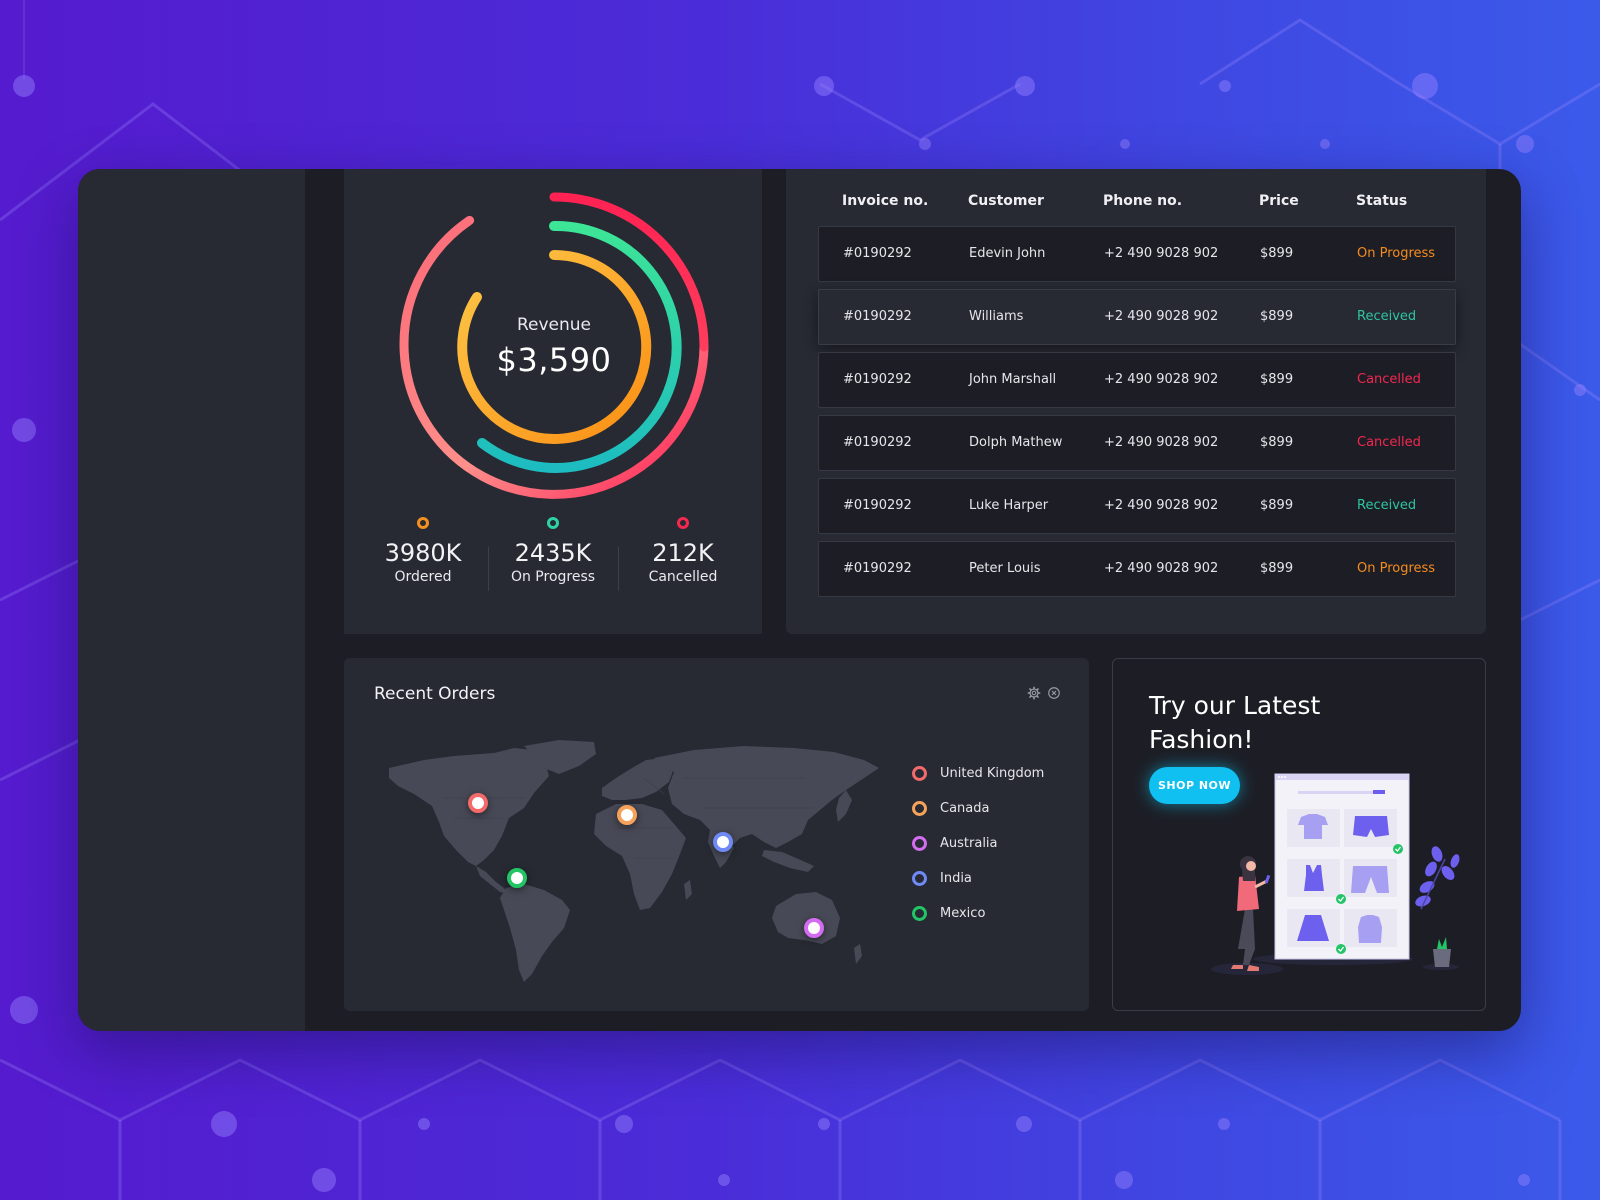 This screenshot has width=1600, height=1200. I want to click on fashion-shopping-illustration, so click(1335, 874).